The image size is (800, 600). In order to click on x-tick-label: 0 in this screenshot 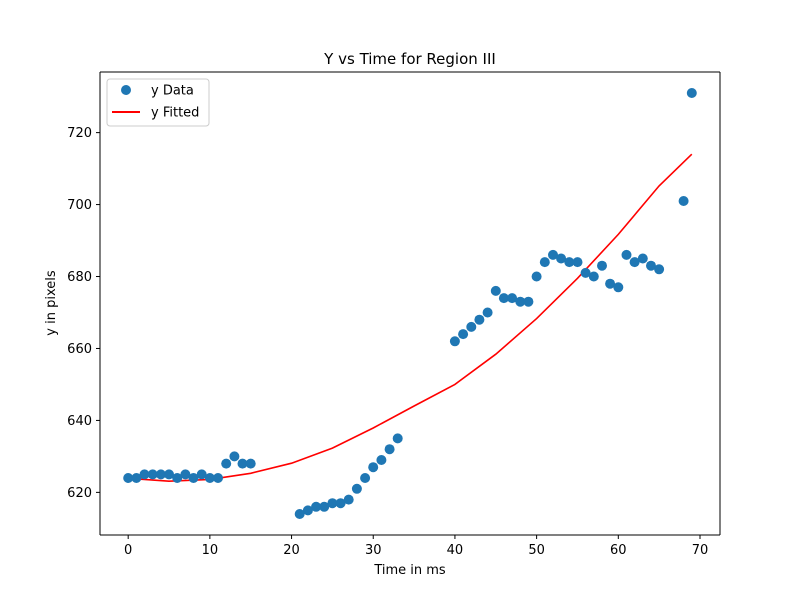, I will do `click(128, 550)`.